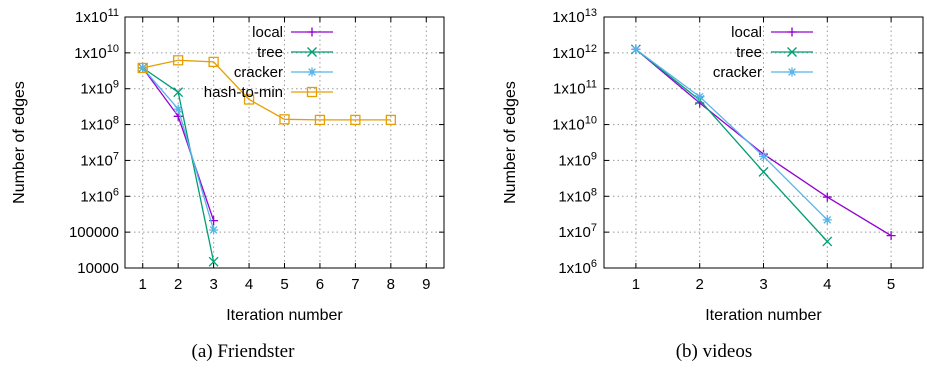 Image resolution: width=927 pixels, height=374 pixels. What do you see at coordinates (714, 351) in the screenshot?
I see `chart-caption: (b) videos` at bounding box center [714, 351].